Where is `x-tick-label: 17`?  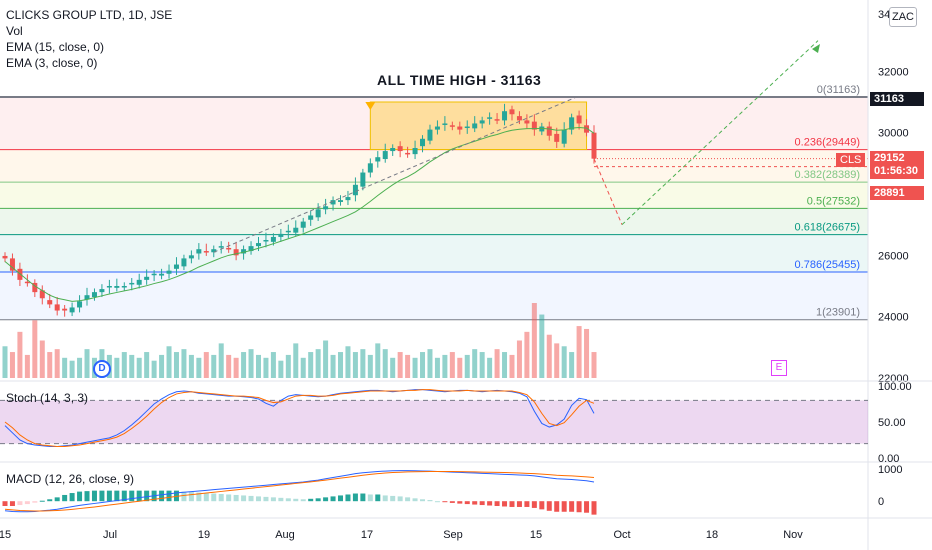
x-tick-label: 17 is located at coordinates (367, 535).